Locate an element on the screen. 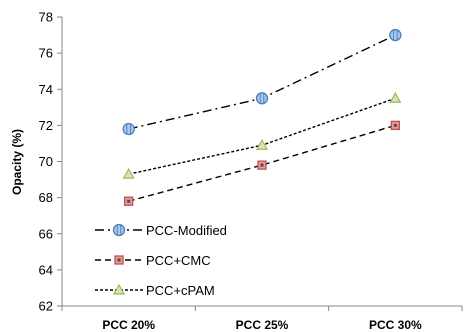  legend-label: PCC-Modified is located at coordinates (186, 230).